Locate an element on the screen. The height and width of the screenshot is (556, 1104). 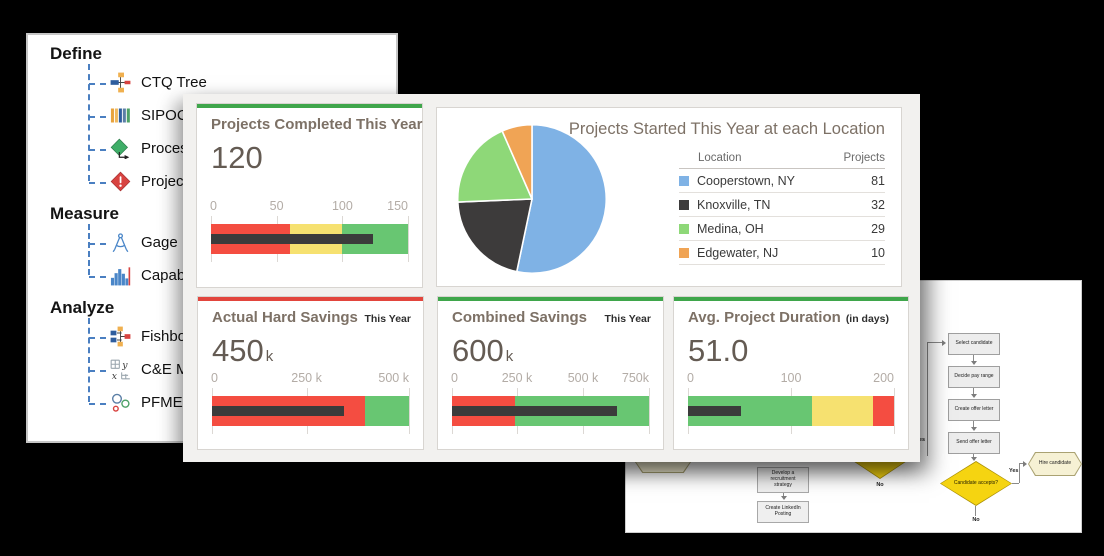
flow-terminal-label: Hire candidate is located at coordinates (1055, 463).